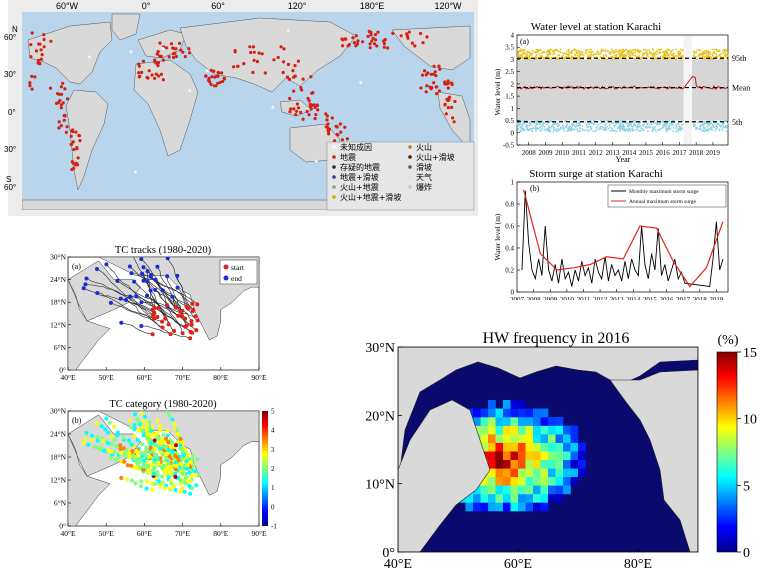  I want to click on map-top-tick: 120°W, so click(448, 6).